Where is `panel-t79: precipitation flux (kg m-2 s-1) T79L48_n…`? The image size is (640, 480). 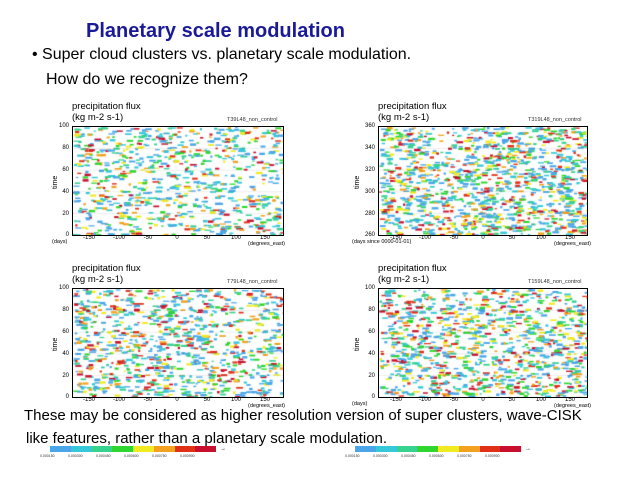
panel-t79: precipitation flux (kg m-2 s-1) T79L48_n… is located at coordinates (177, 338).